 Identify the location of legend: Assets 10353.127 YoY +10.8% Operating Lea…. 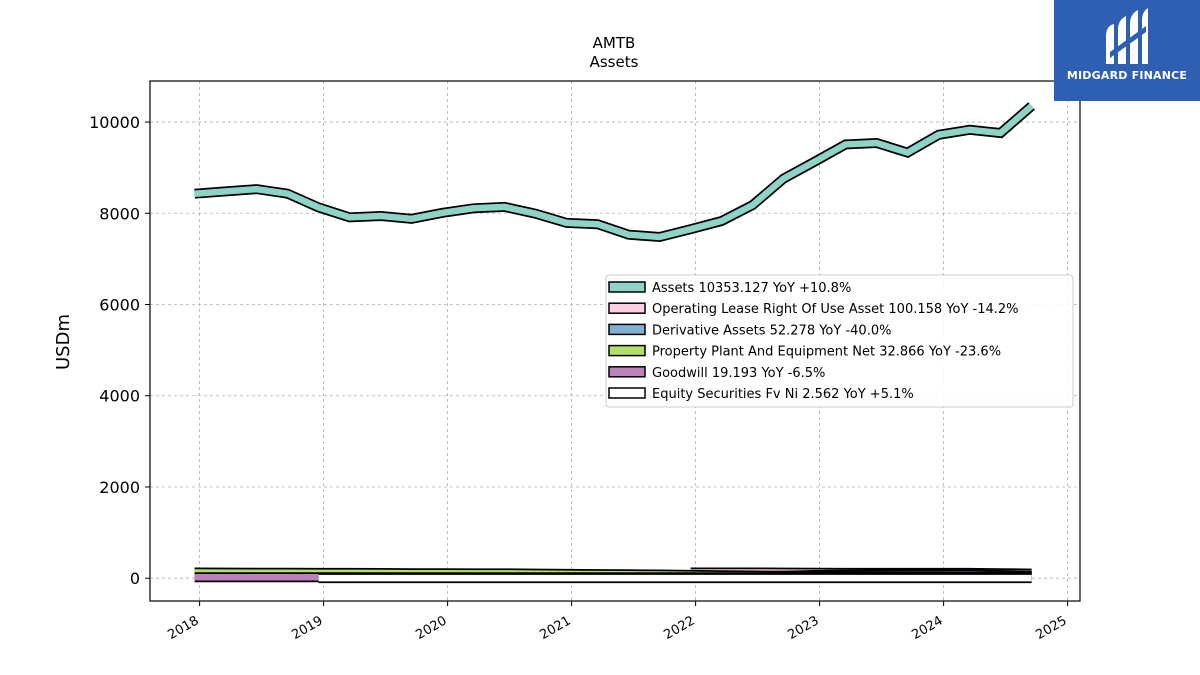
(839, 341).